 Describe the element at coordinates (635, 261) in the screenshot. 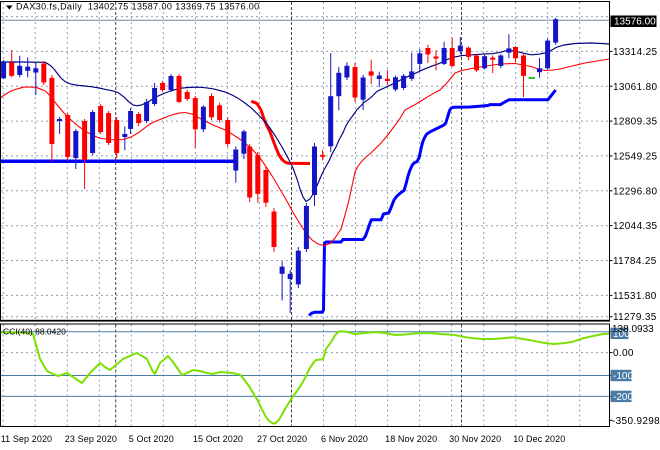

I see `svg-text: 11784.25` at that location.